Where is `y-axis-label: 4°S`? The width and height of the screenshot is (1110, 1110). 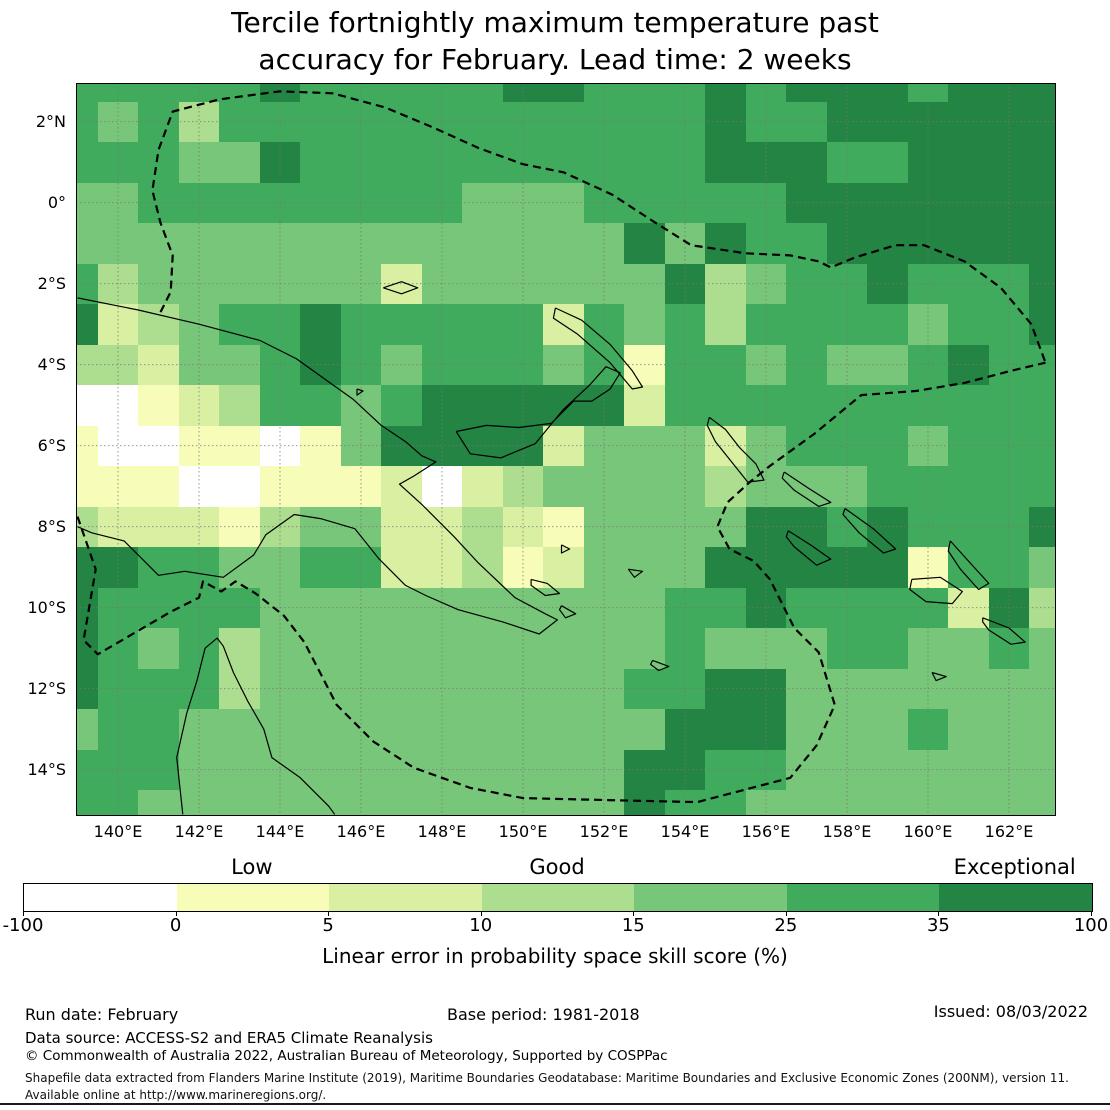 y-axis-label: 4°S is located at coordinates (51, 364).